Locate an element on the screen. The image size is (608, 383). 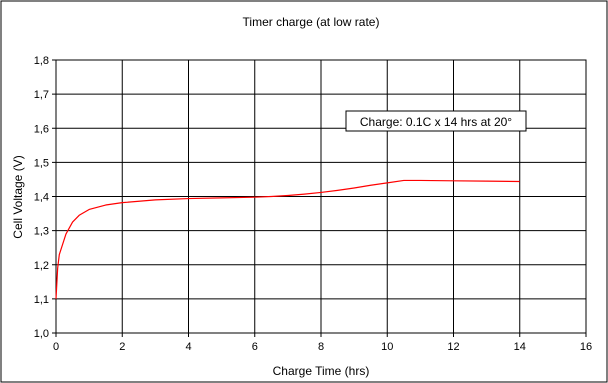
y-tick-label: 1,5 is located at coordinates (41, 163).